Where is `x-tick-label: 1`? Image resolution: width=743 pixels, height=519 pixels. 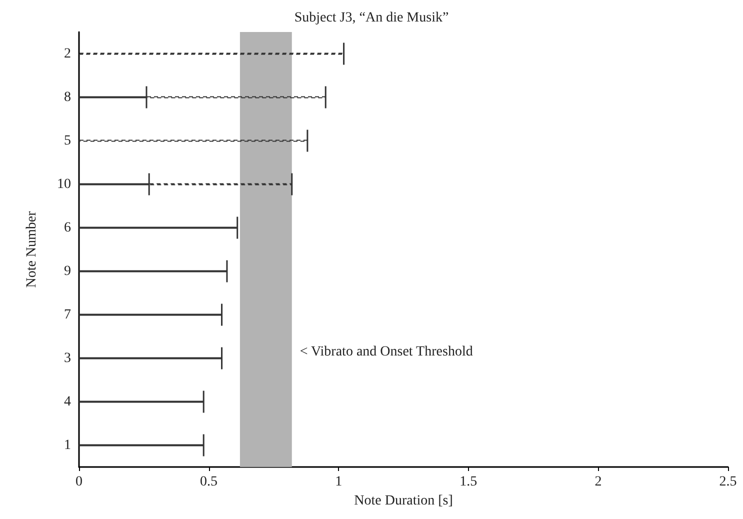 x-tick-label: 1 is located at coordinates (338, 482).